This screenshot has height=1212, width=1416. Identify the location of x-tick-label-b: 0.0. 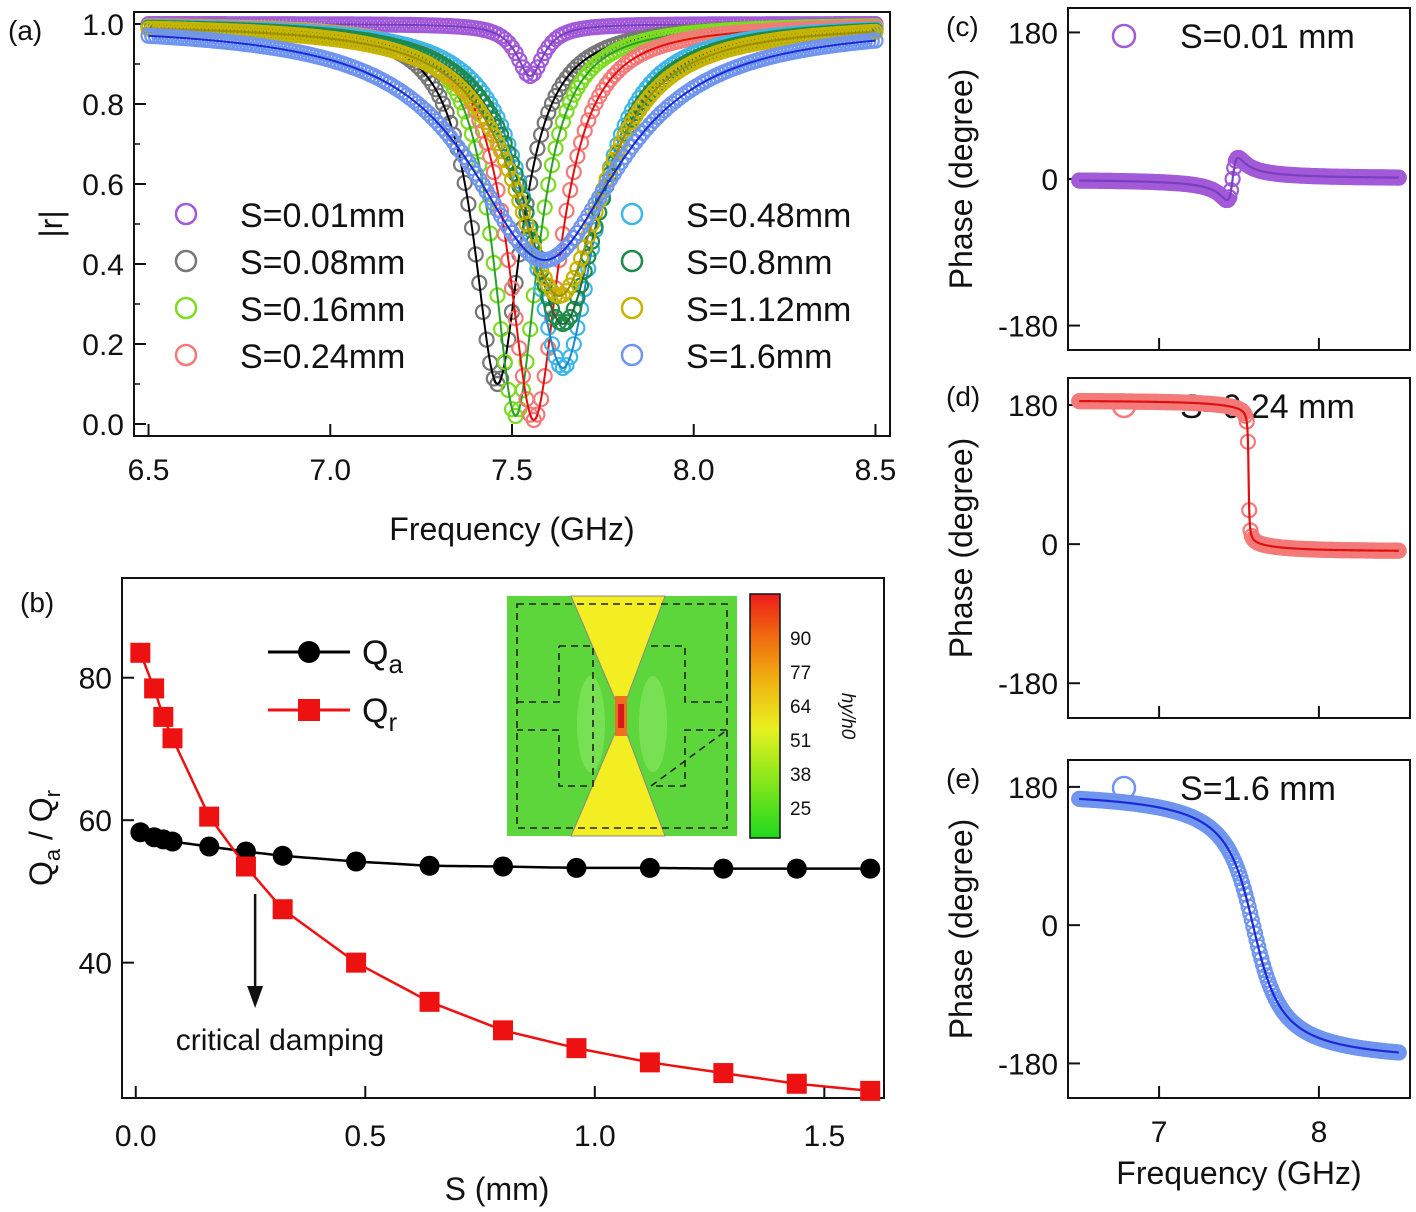
(136, 1136).